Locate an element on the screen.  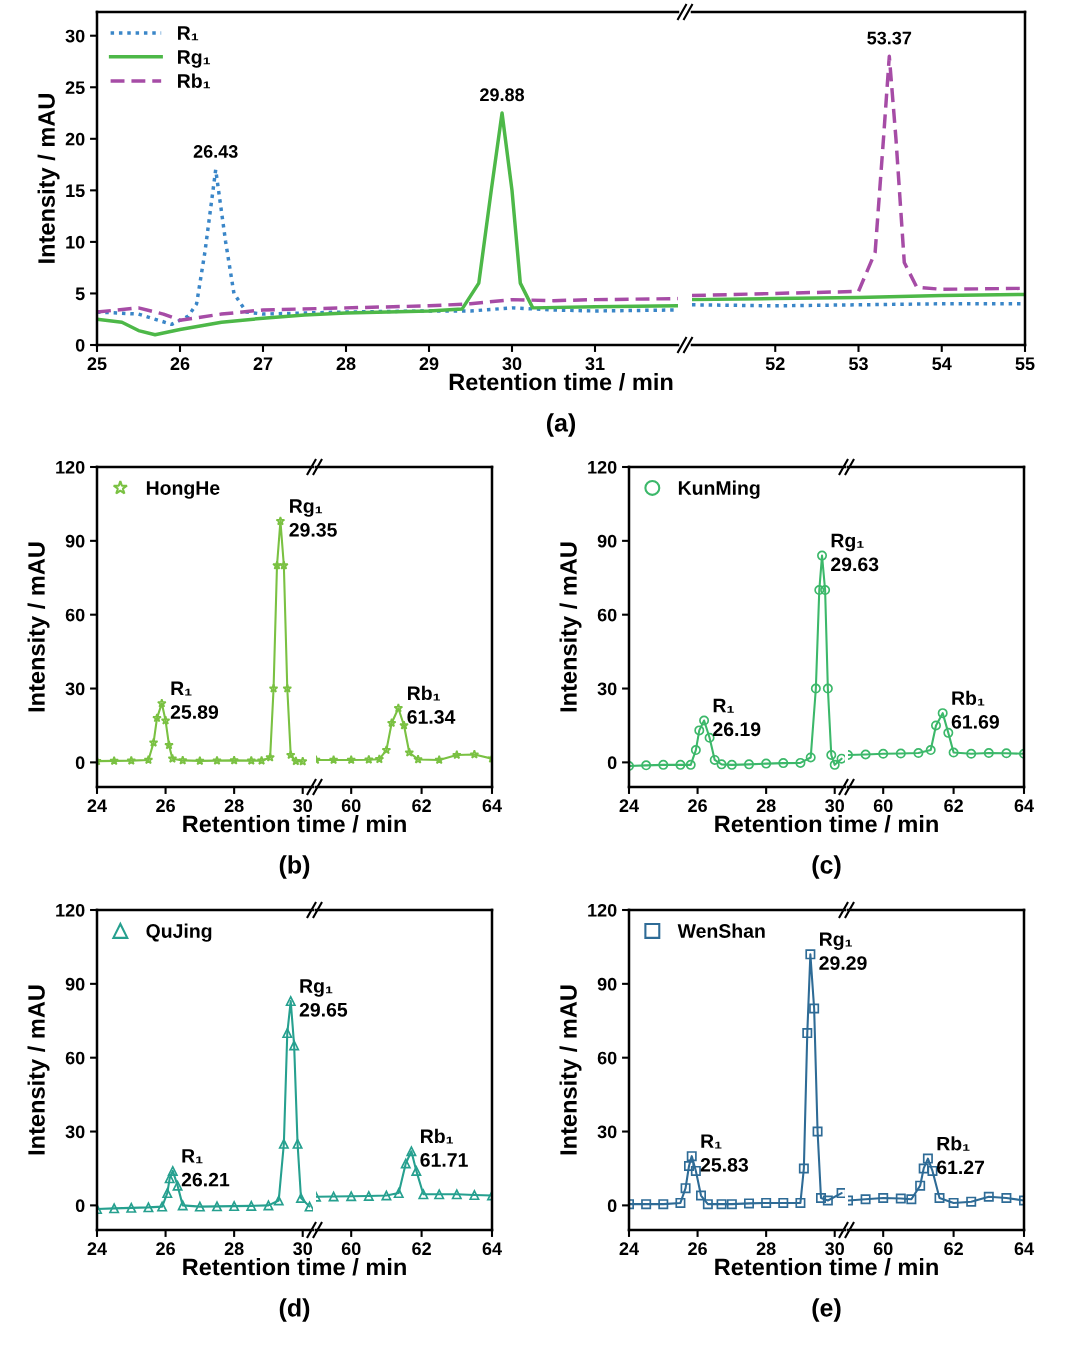
annotation: 26.43 is located at coordinates (215, 151).